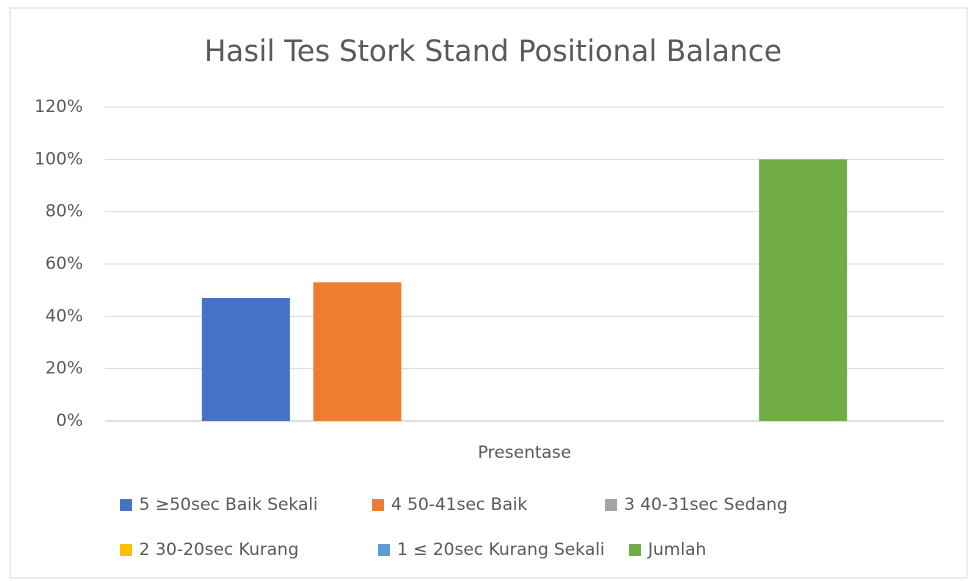 Image resolution: width=970 pixels, height=581 pixels. I want to click on y-tick-label: 40%, so click(64, 316).